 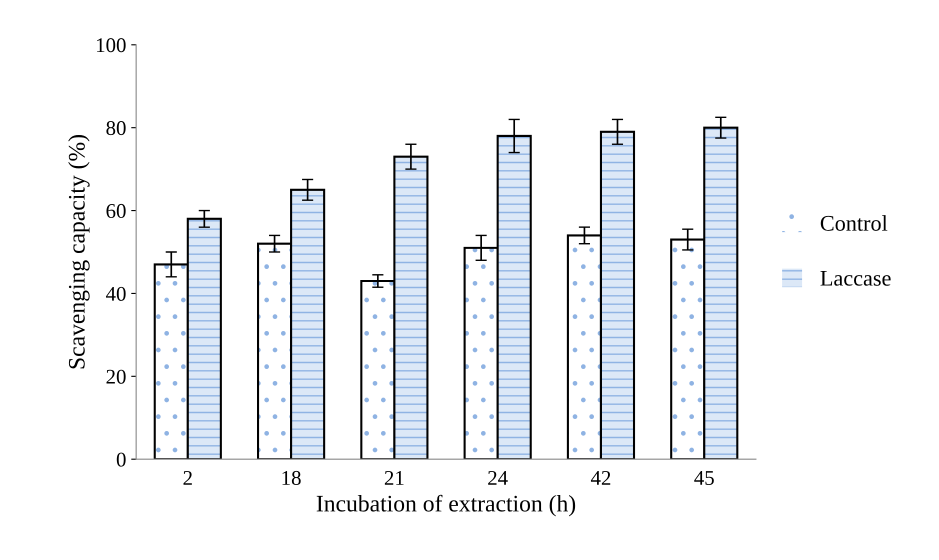 What do you see at coordinates (116, 128) in the screenshot?
I see `y-tick-label: 80` at bounding box center [116, 128].